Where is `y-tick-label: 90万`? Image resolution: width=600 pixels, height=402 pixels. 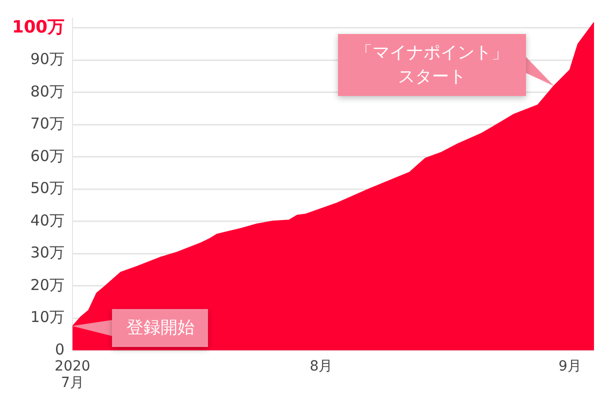
y-tick-label: 90万 is located at coordinates (47, 59).